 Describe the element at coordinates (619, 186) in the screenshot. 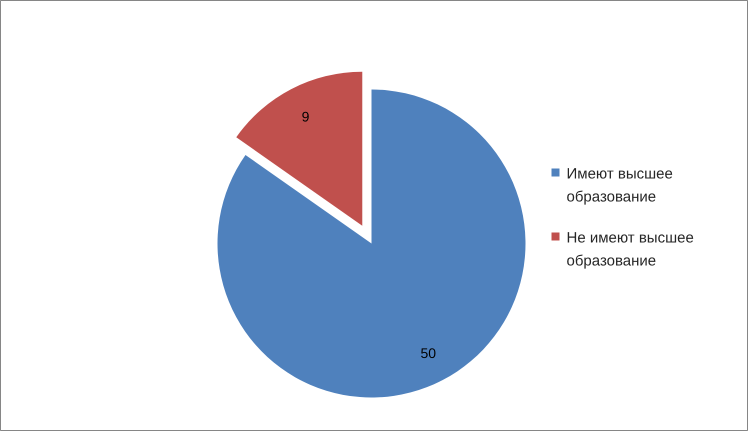

I see `legend-label: Имеют высшее образование` at that location.